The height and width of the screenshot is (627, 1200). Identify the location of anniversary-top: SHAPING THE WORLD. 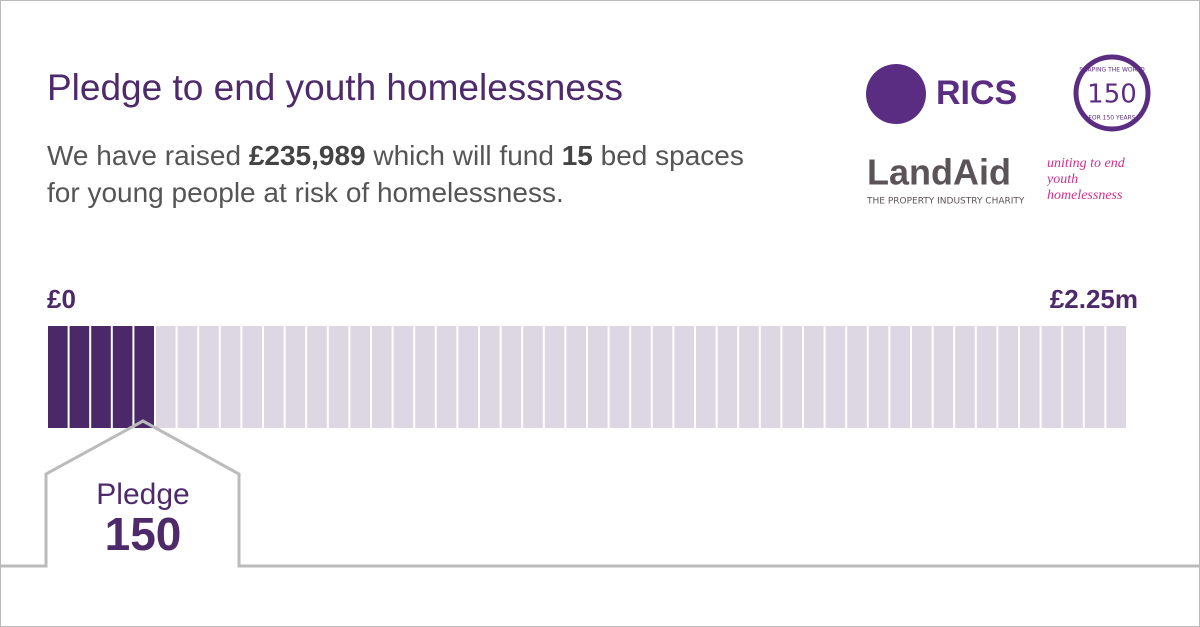
(1112, 70).